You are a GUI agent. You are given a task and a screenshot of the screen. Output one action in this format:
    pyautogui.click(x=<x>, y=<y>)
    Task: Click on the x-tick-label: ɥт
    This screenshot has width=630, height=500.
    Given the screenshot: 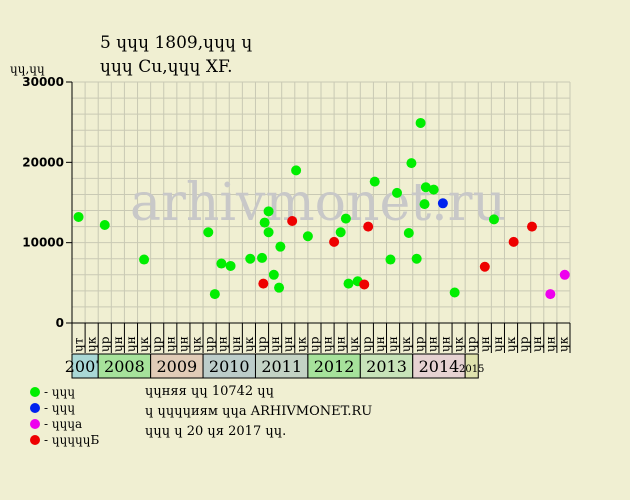 What is the action you would take?
    pyautogui.click(x=79, y=344)
    